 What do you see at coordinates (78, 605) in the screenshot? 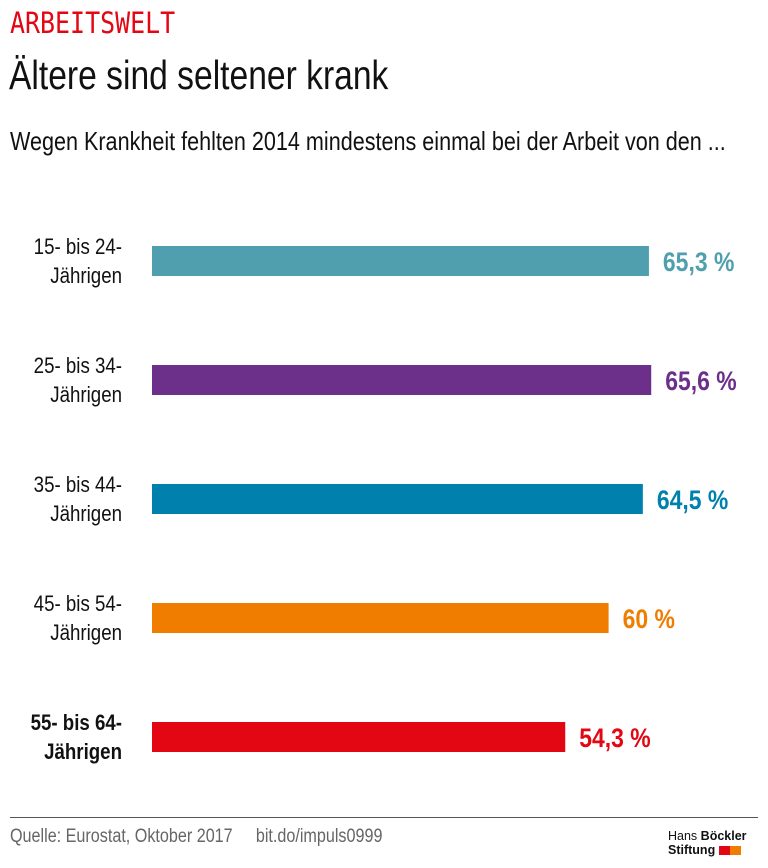
I see `category-label: 45- bis 54-` at bounding box center [78, 605].